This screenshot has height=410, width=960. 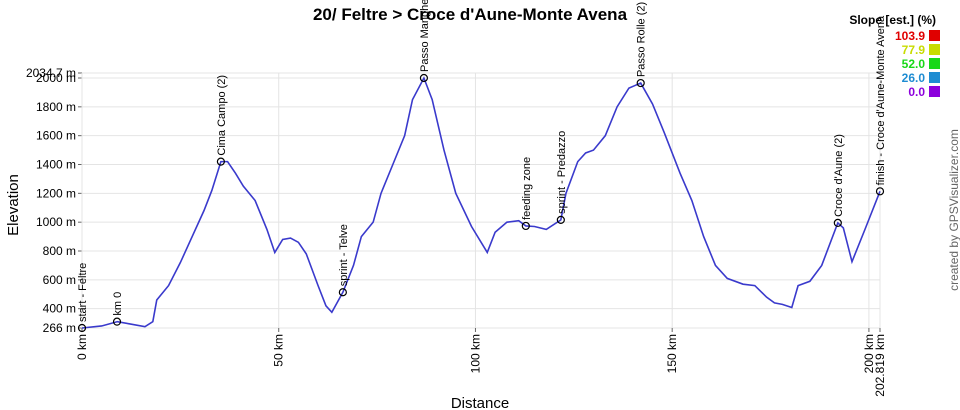 What do you see at coordinates (56, 136) in the screenshot?
I see `y-tick-label: 1600 m` at bounding box center [56, 136].